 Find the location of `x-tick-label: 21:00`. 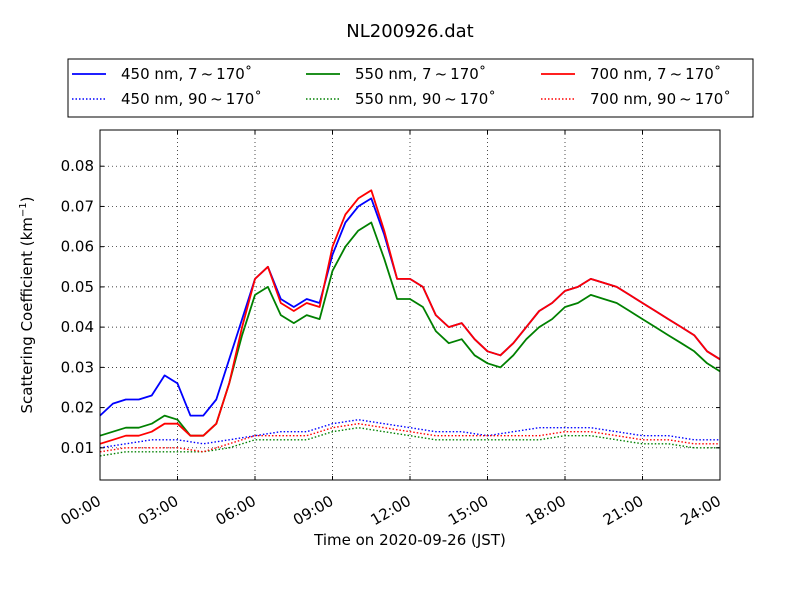

x-tick-label: 21:00 is located at coordinates (623, 510).